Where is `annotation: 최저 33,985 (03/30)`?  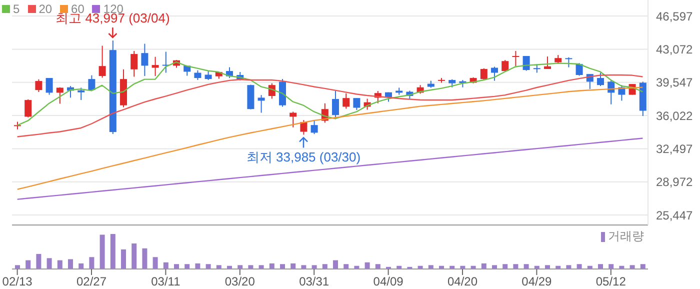 annotation: 최저 33,985 (03/30) is located at coordinates (303, 157).